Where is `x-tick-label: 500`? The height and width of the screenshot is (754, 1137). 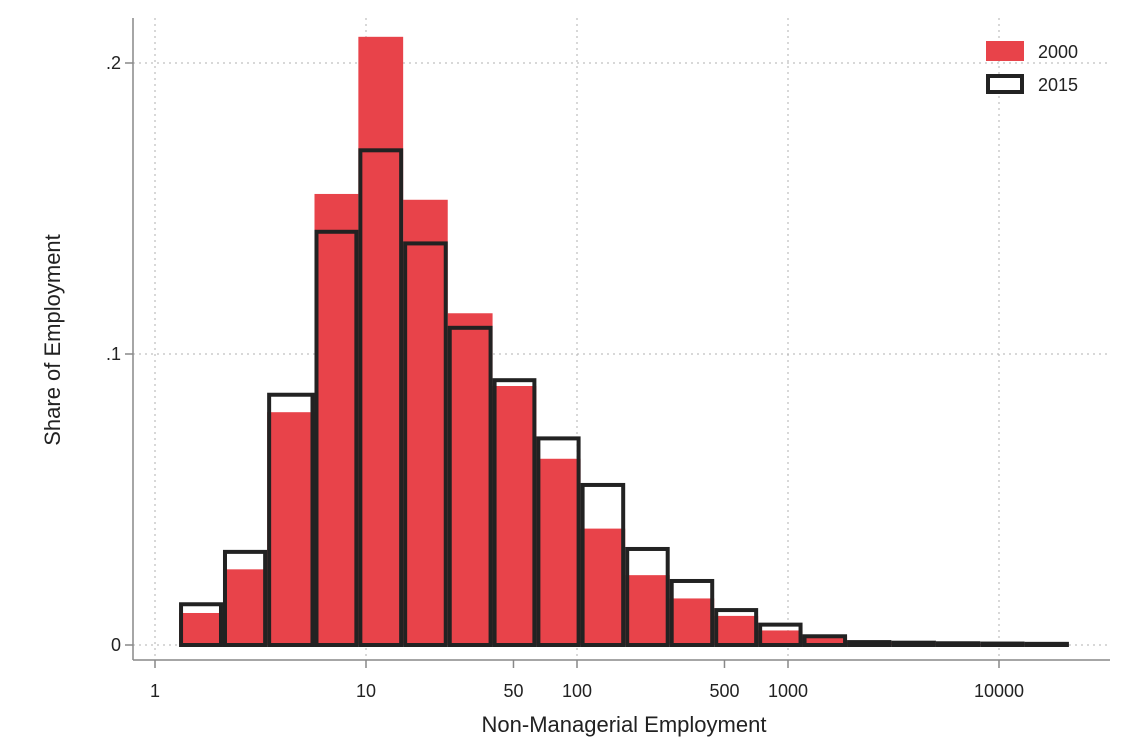 x-tick-label: 500 is located at coordinates (724, 691).